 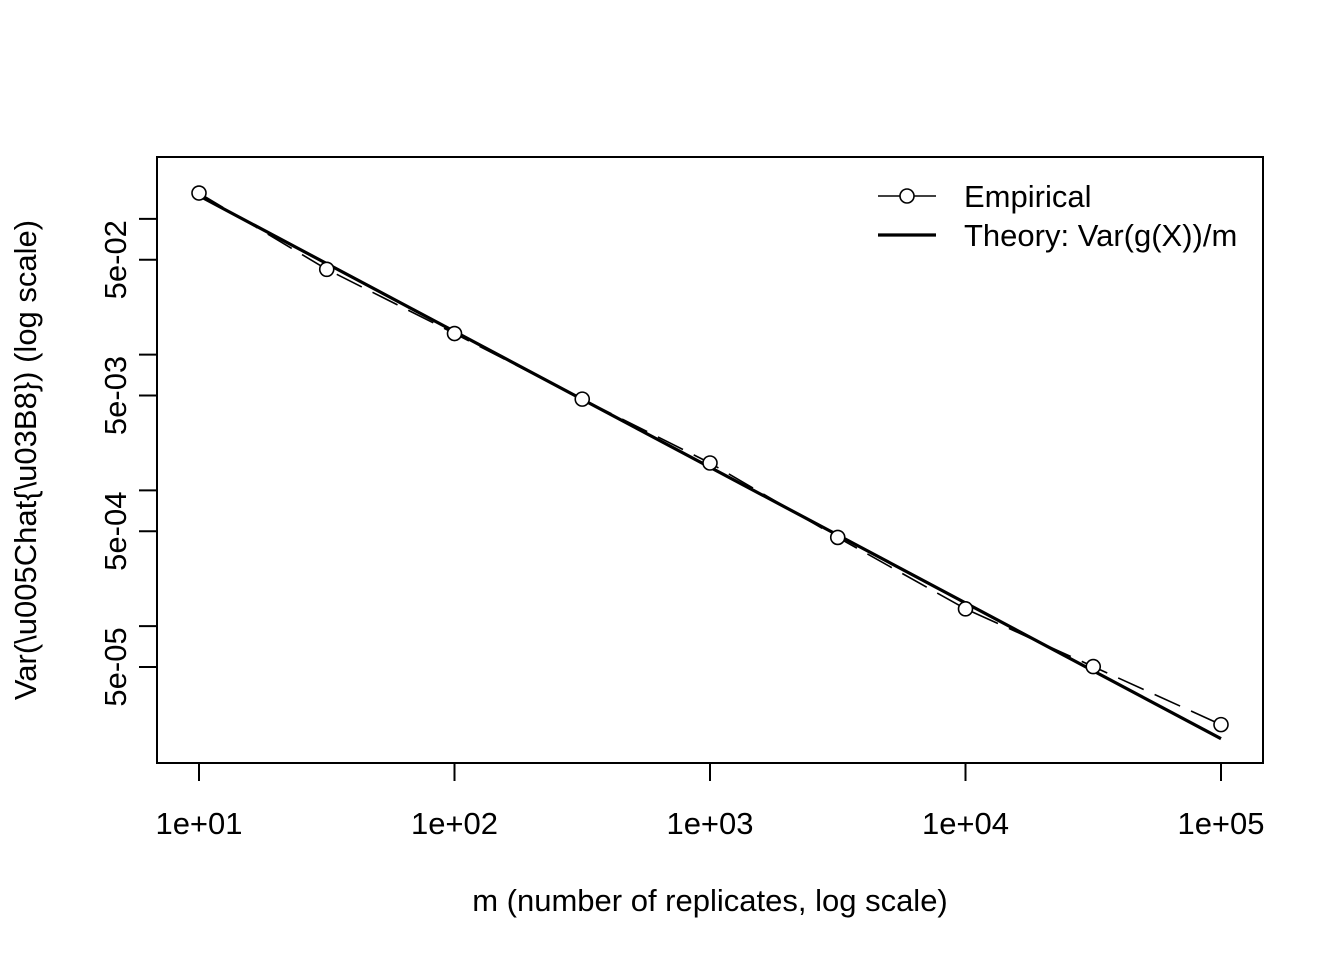 I want to click on y-axis-title: Var(\u005Chat{\u03B8}) (log scale), so click(x=25, y=460).